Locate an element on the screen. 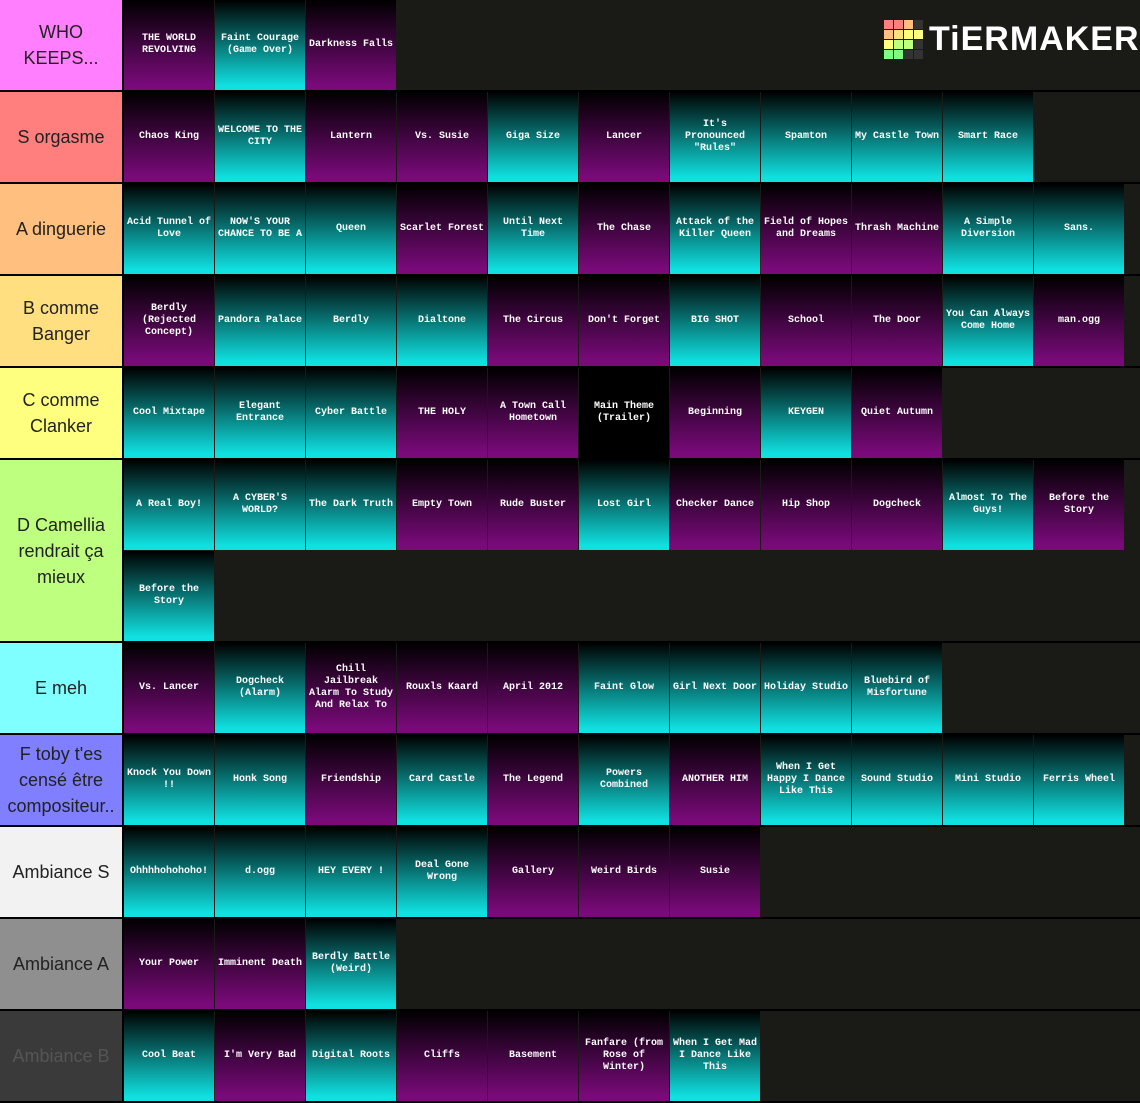 Image resolution: width=1140 pixels, height=1103 pixels. tier-item: Lantern is located at coordinates (351, 137).